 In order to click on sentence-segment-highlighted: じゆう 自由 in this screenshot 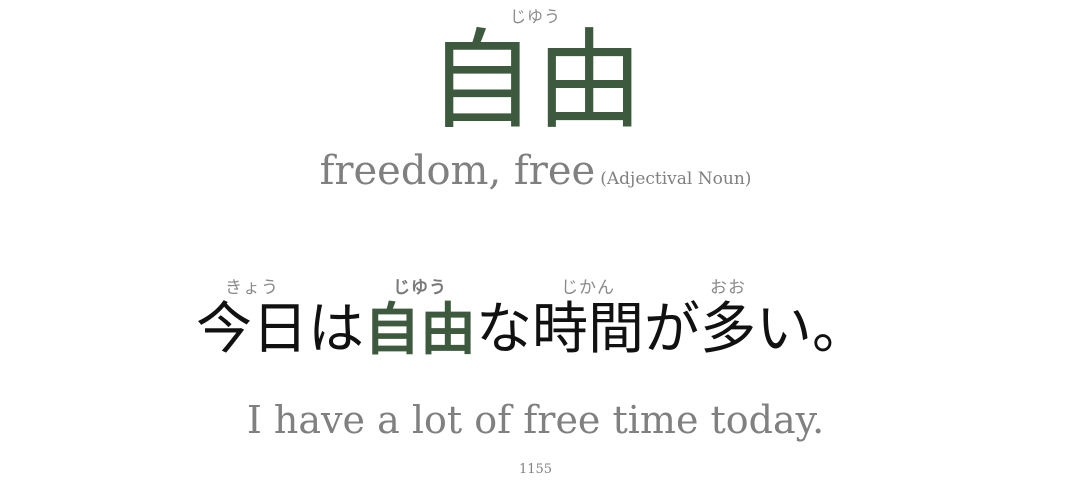, I will do `click(420, 320)`.